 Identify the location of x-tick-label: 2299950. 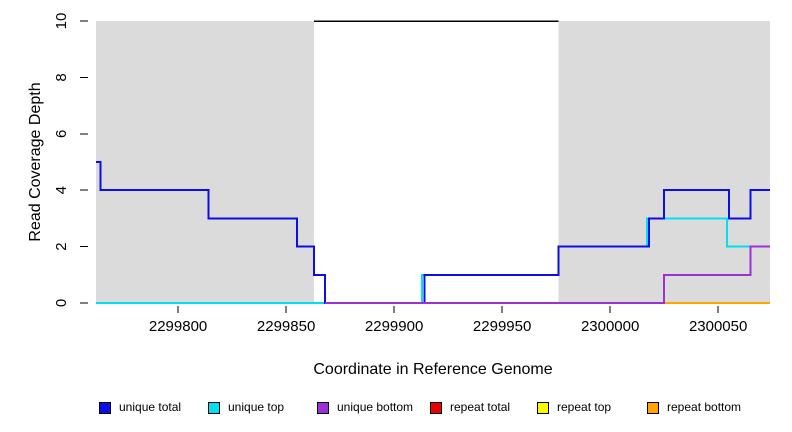
(502, 326).